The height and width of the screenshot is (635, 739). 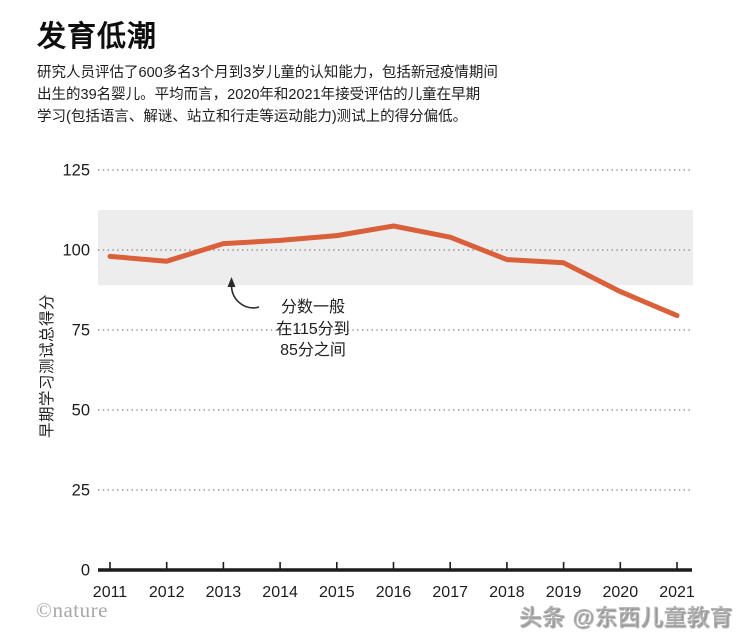 I want to click on page-title: 发育低潮, so click(x=97, y=37).